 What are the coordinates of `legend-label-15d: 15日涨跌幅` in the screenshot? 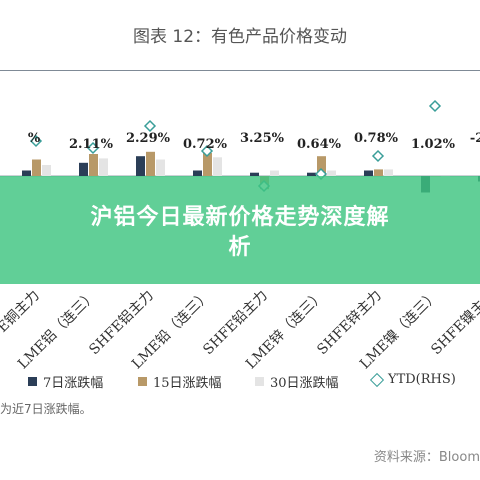 It's located at (187, 383).